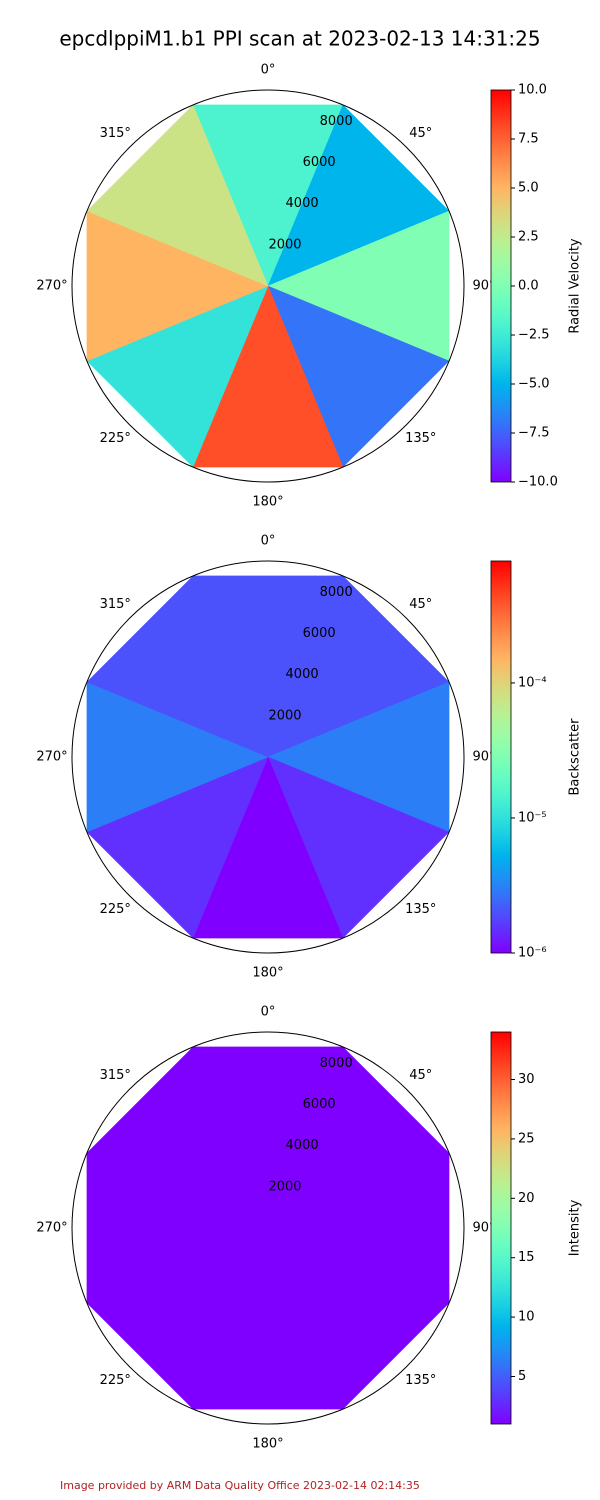  What do you see at coordinates (528, 139) in the screenshot?
I see `colorbar-tick-label: 7.5` at bounding box center [528, 139].